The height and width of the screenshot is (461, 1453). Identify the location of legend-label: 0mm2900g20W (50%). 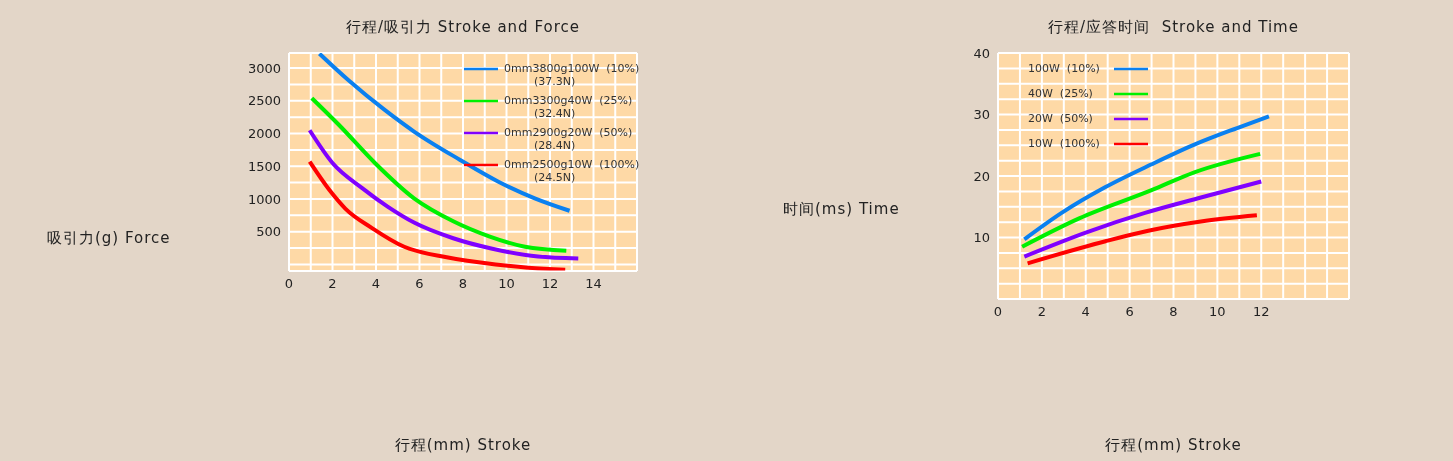
(569, 132).